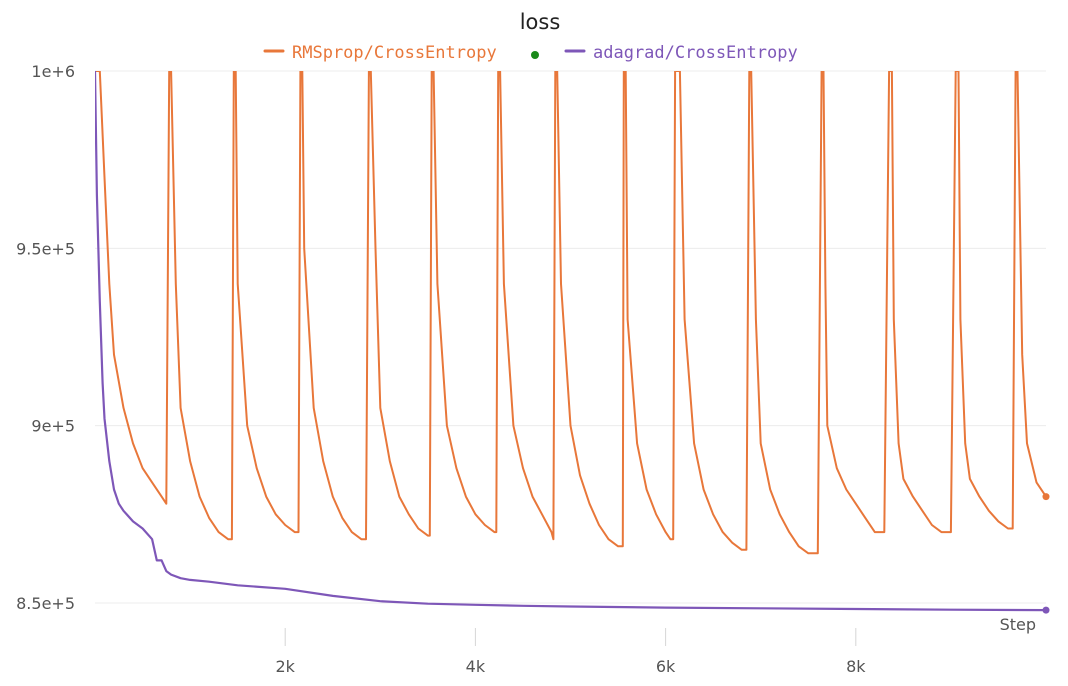 This screenshot has height=686, width=1068. I want to click on x-tick-label: 2k, so click(285, 666).